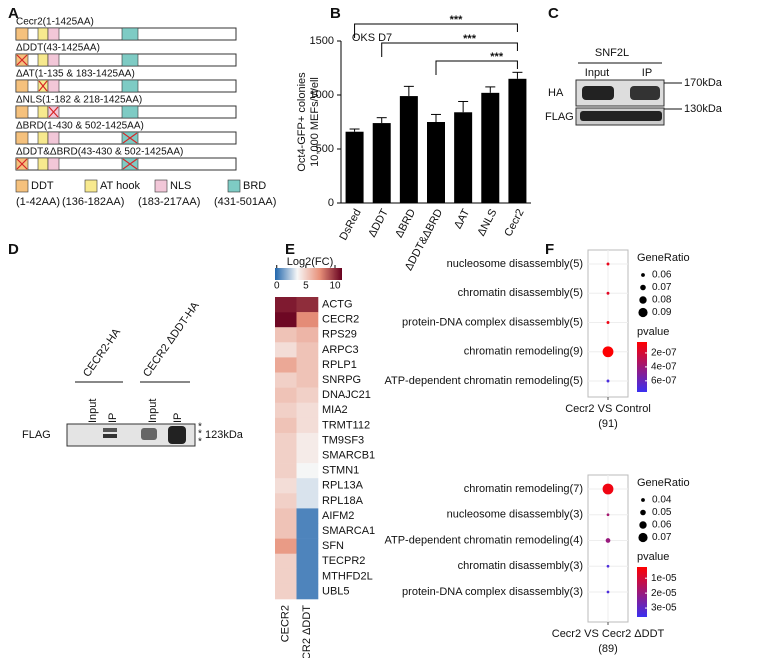  What do you see at coordinates (335, 410) in the screenshot?
I see `row-label: MIA2` at bounding box center [335, 410].